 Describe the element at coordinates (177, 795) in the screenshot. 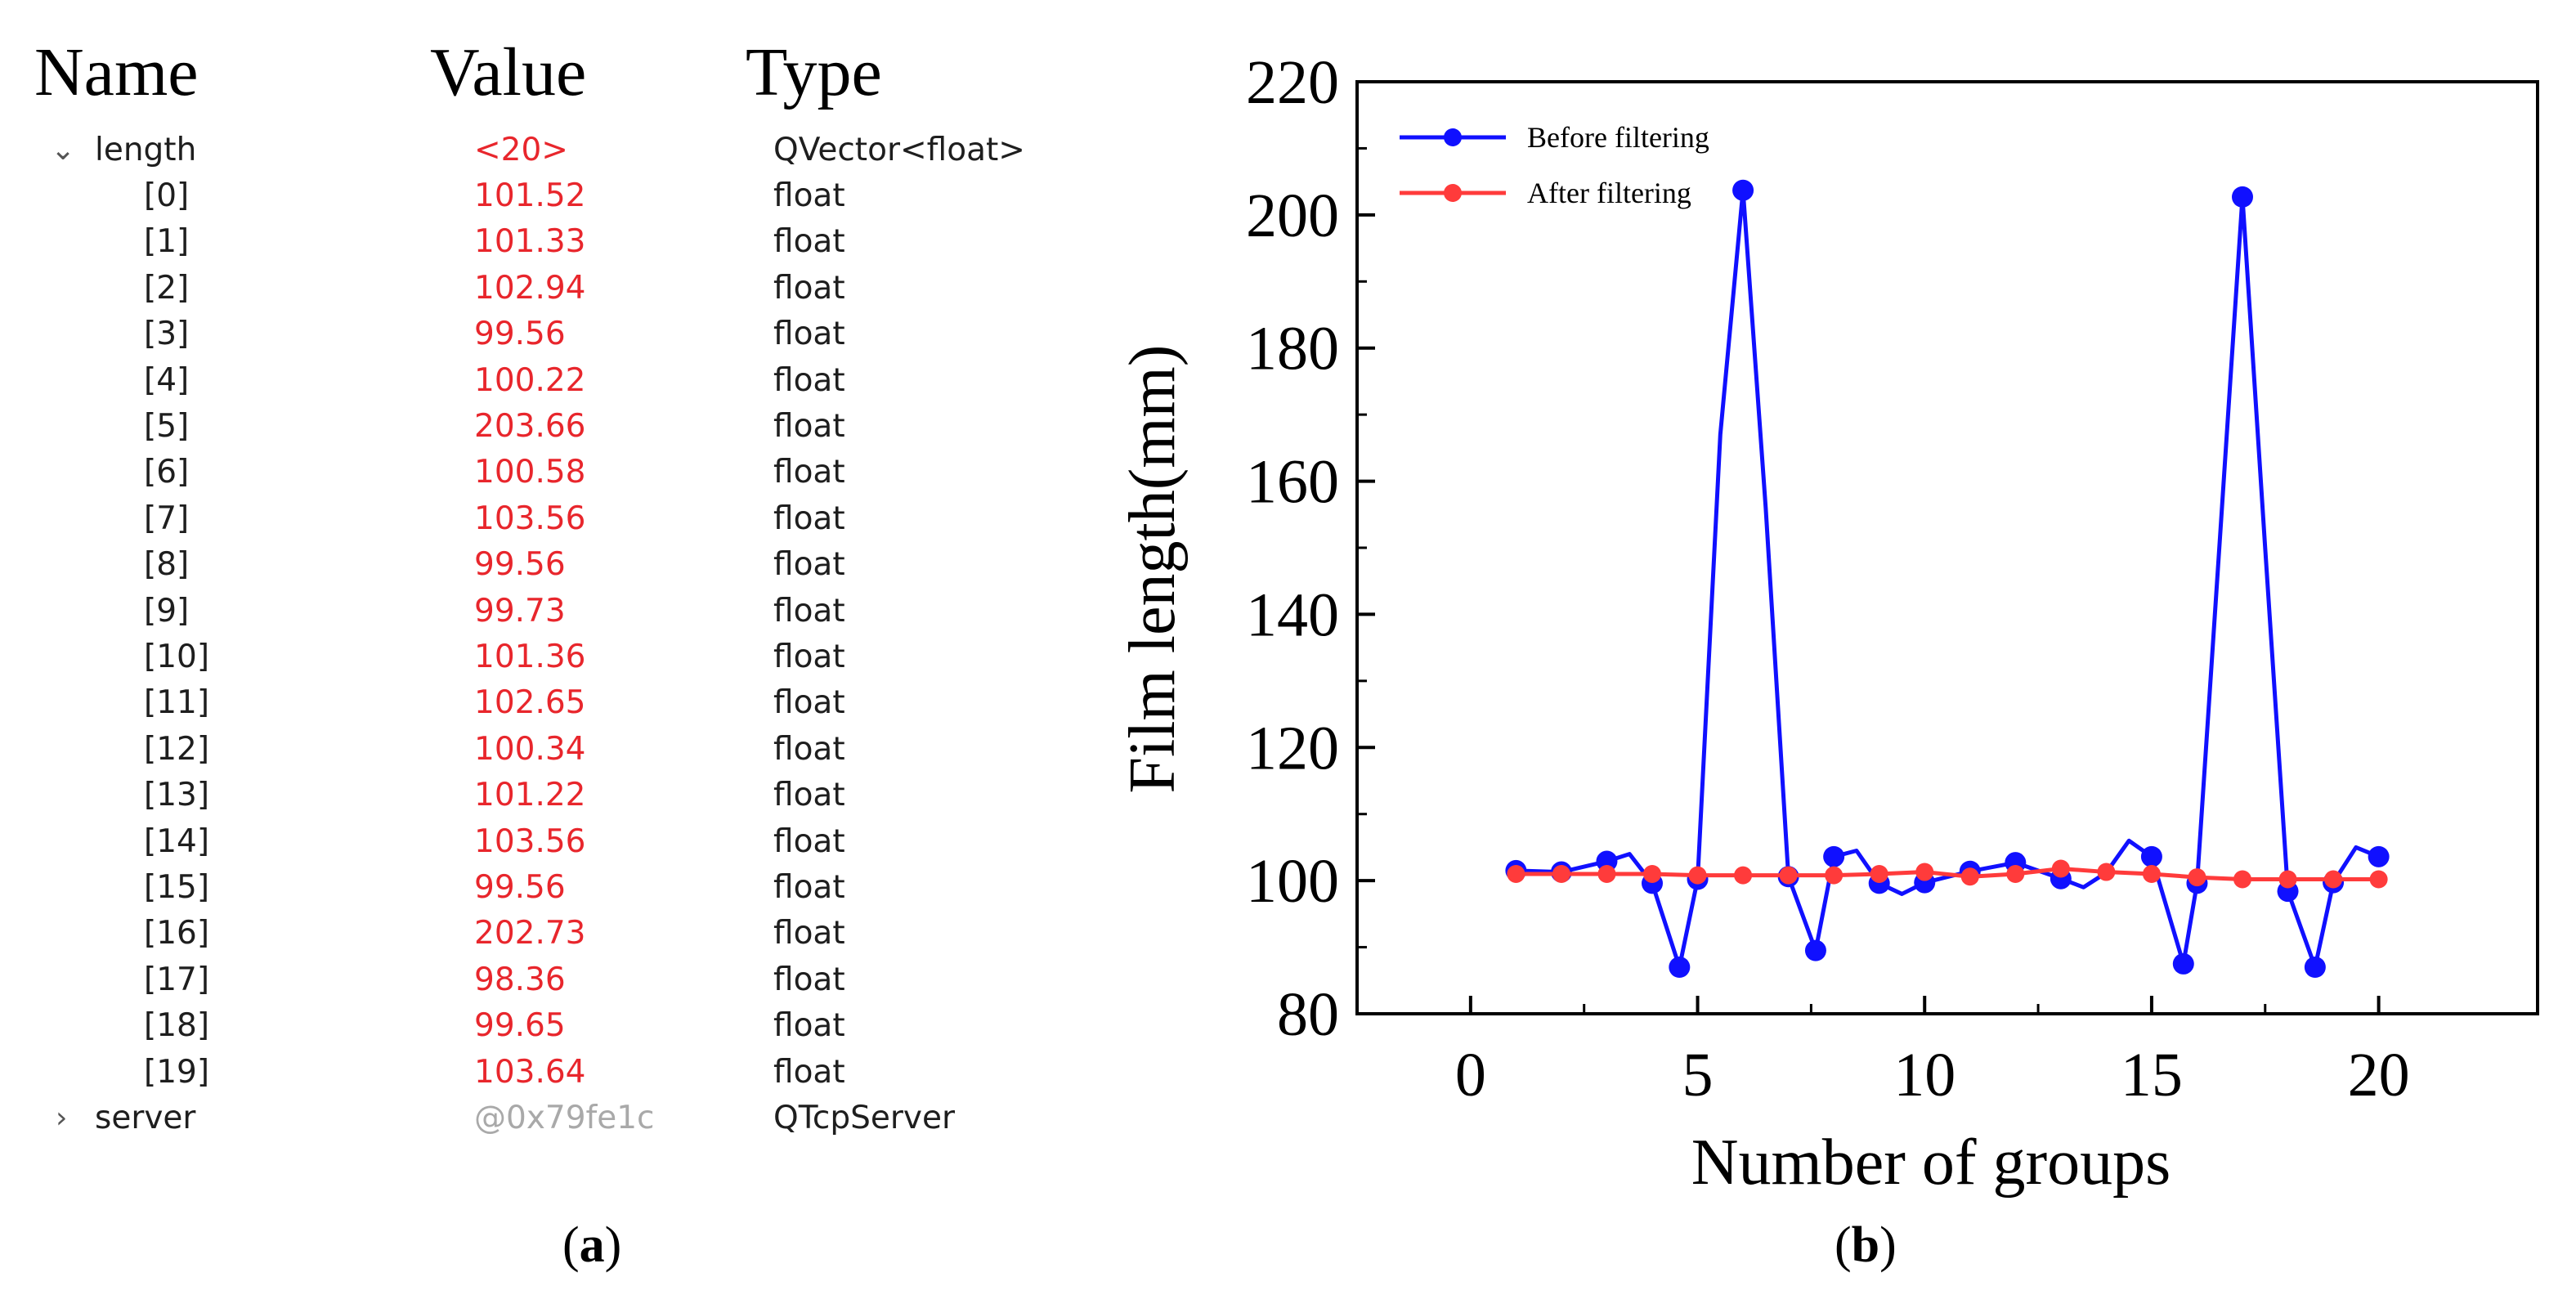

I see `variable-name: [13]` at that location.